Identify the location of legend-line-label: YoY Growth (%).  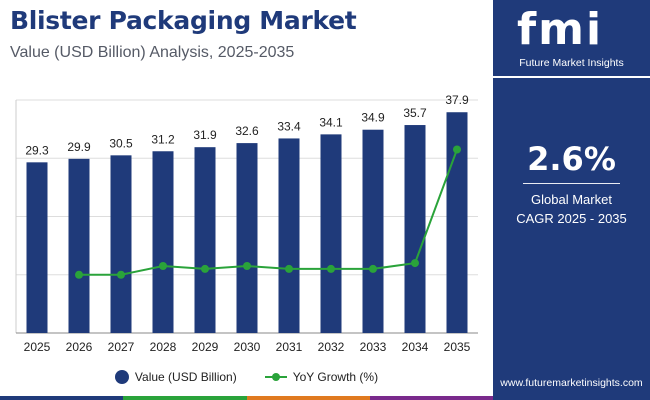
(335, 377).